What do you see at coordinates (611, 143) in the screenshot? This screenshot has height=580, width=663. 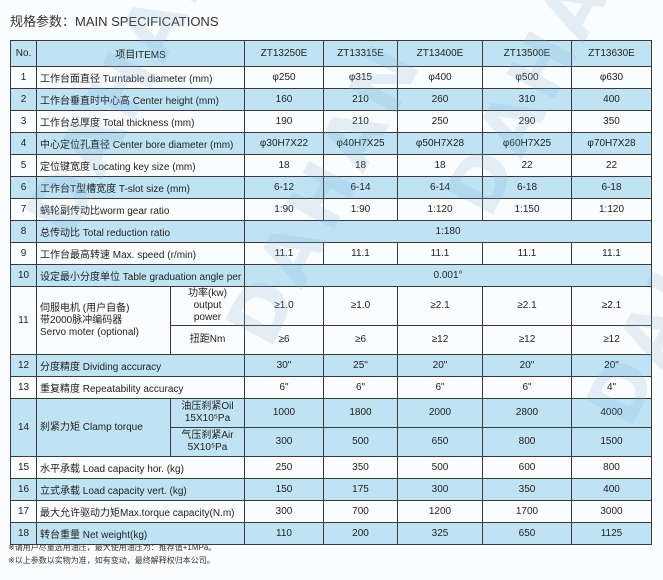 I see `value-cell: φ70H7X28` at bounding box center [611, 143].